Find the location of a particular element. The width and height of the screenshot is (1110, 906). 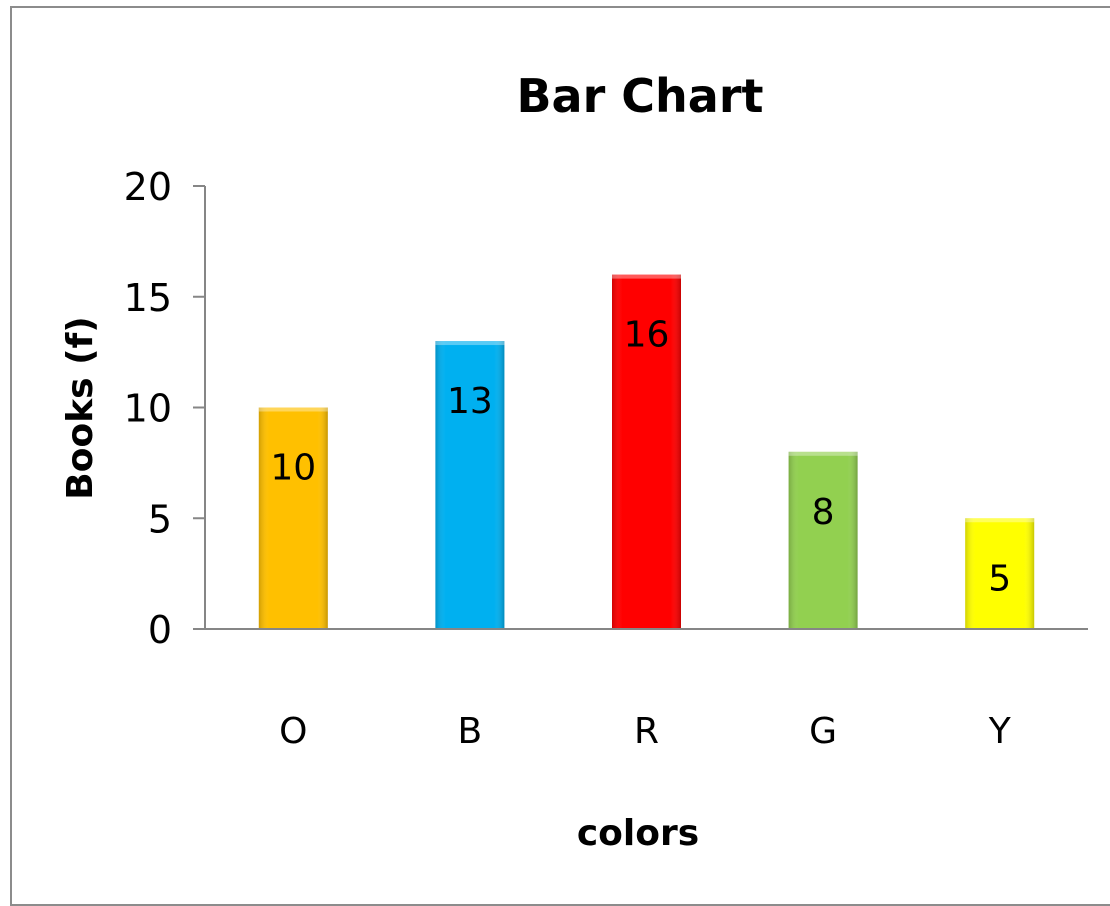

bar-data-label: 16 is located at coordinates (647, 335).